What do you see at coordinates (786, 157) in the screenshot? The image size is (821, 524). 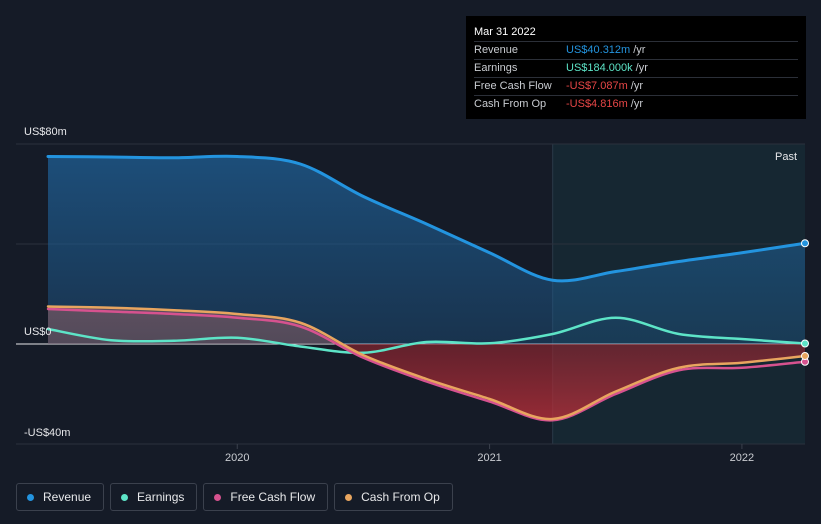 I see `past-label: Past` at bounding box center [786, 157].